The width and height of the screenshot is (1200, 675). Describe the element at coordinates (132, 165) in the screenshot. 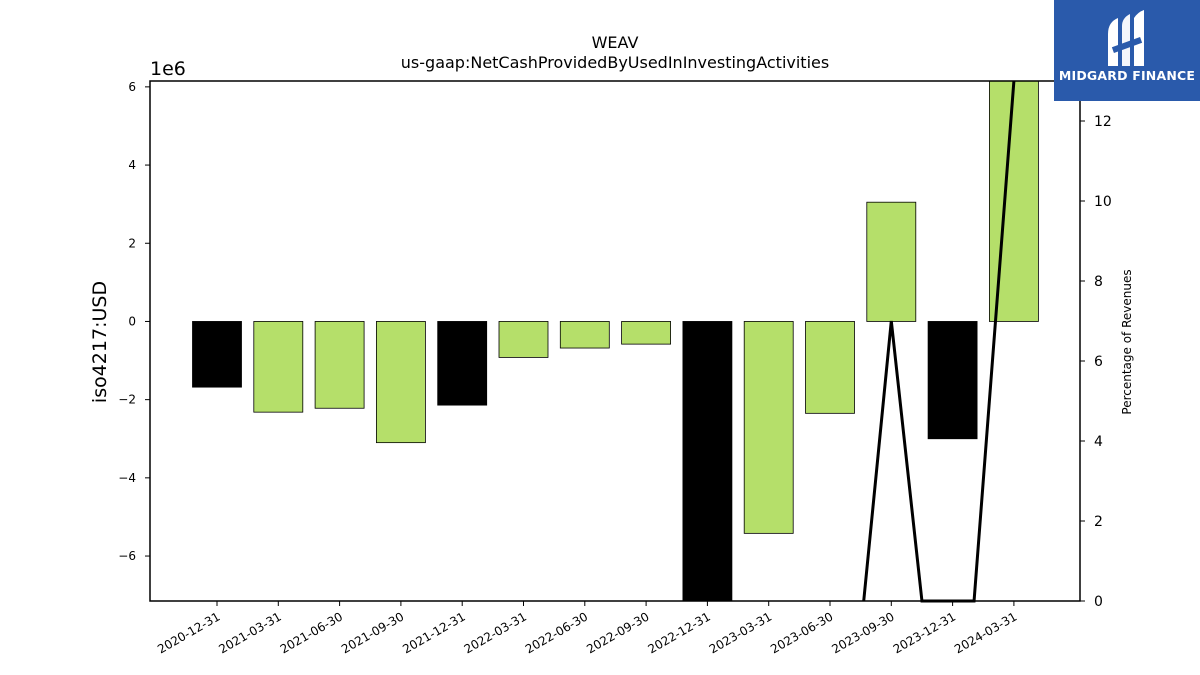

I see `y-tick-label: 4` at that location.